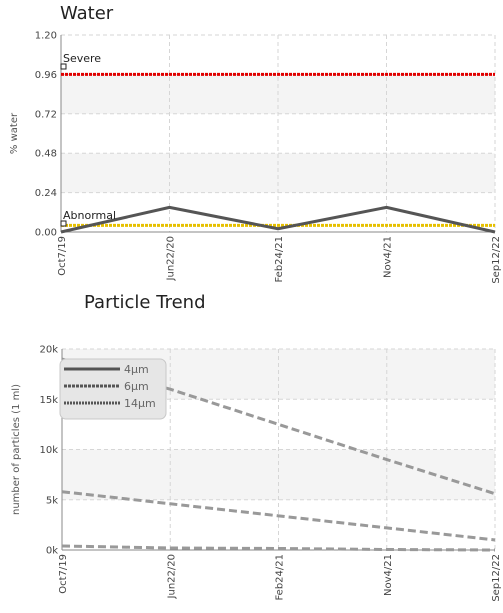 This screenshot has height=613, width=503. I want to click on part-x-tick-label: Sep12/22, so click(496, 578).